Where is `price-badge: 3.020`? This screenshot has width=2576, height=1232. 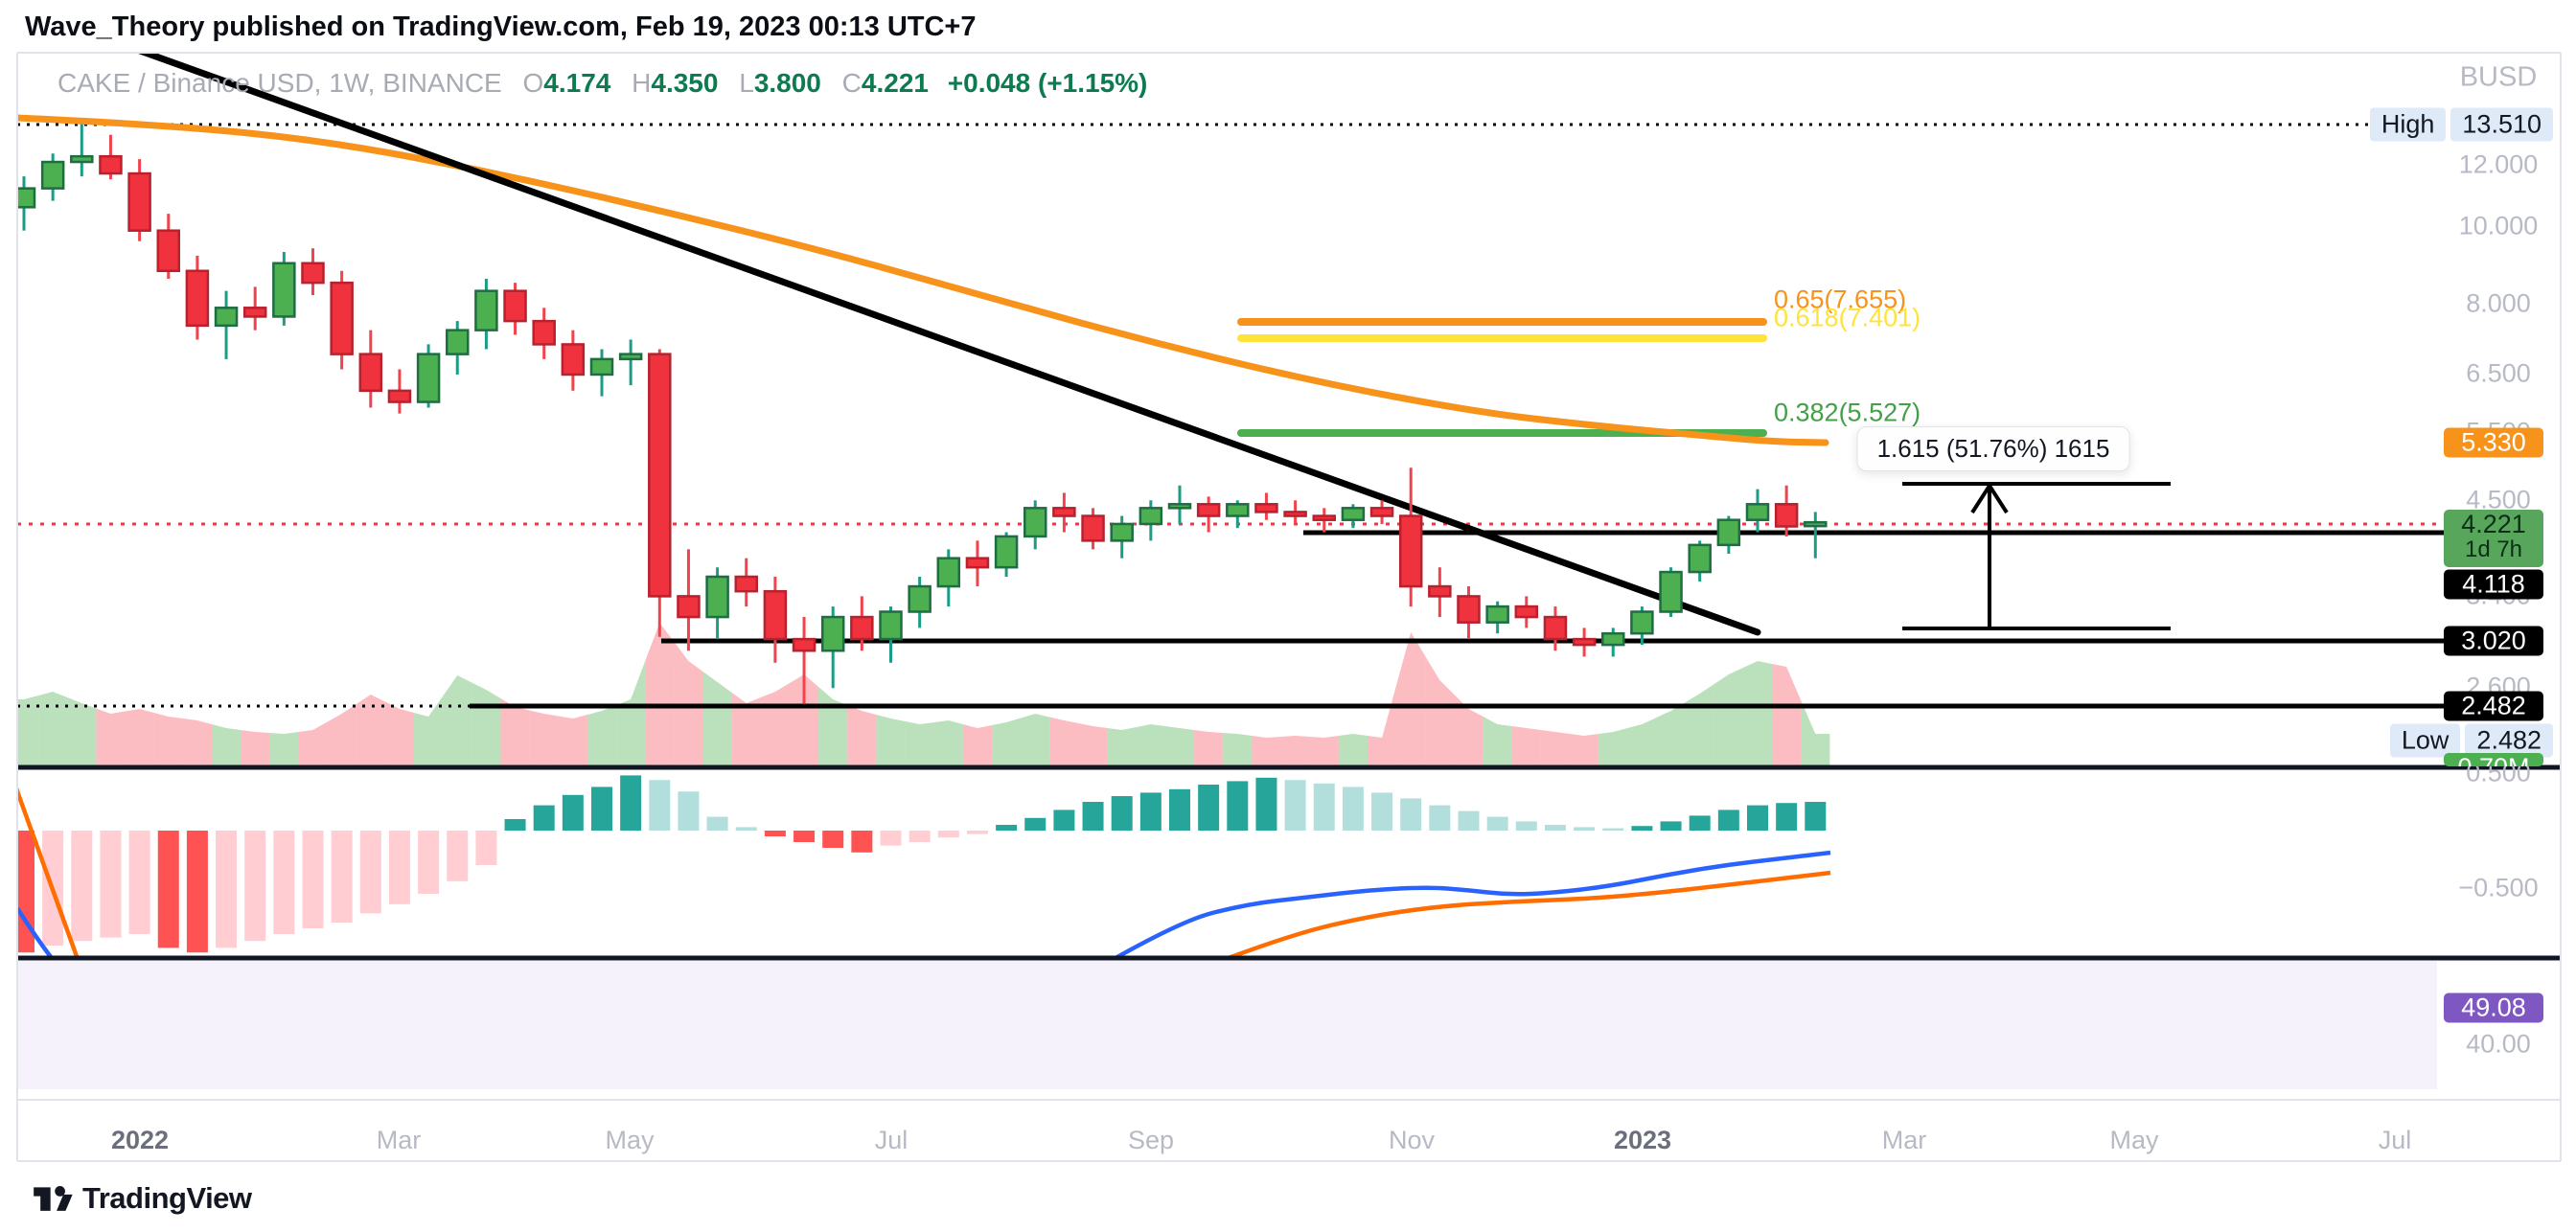 price-badge: 3.020 is located at coordinates (2493, 641).